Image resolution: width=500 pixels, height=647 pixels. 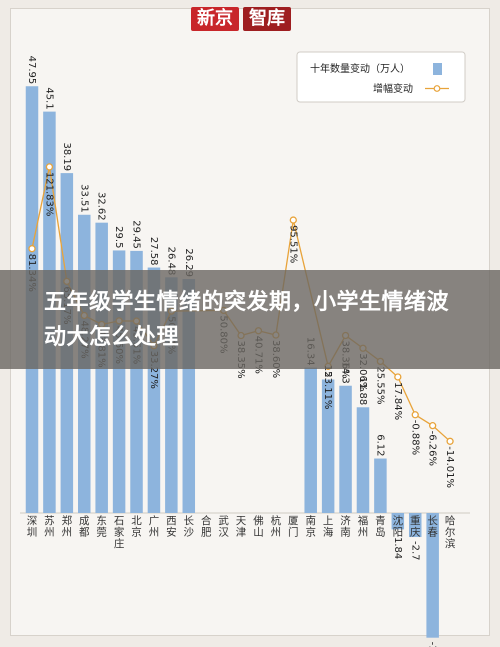 What do you see at coordinates (360, 68) in the screenshot?
I see `legend-bar-label: 十年数量变动（万人）` at bounding box center [360, 68].